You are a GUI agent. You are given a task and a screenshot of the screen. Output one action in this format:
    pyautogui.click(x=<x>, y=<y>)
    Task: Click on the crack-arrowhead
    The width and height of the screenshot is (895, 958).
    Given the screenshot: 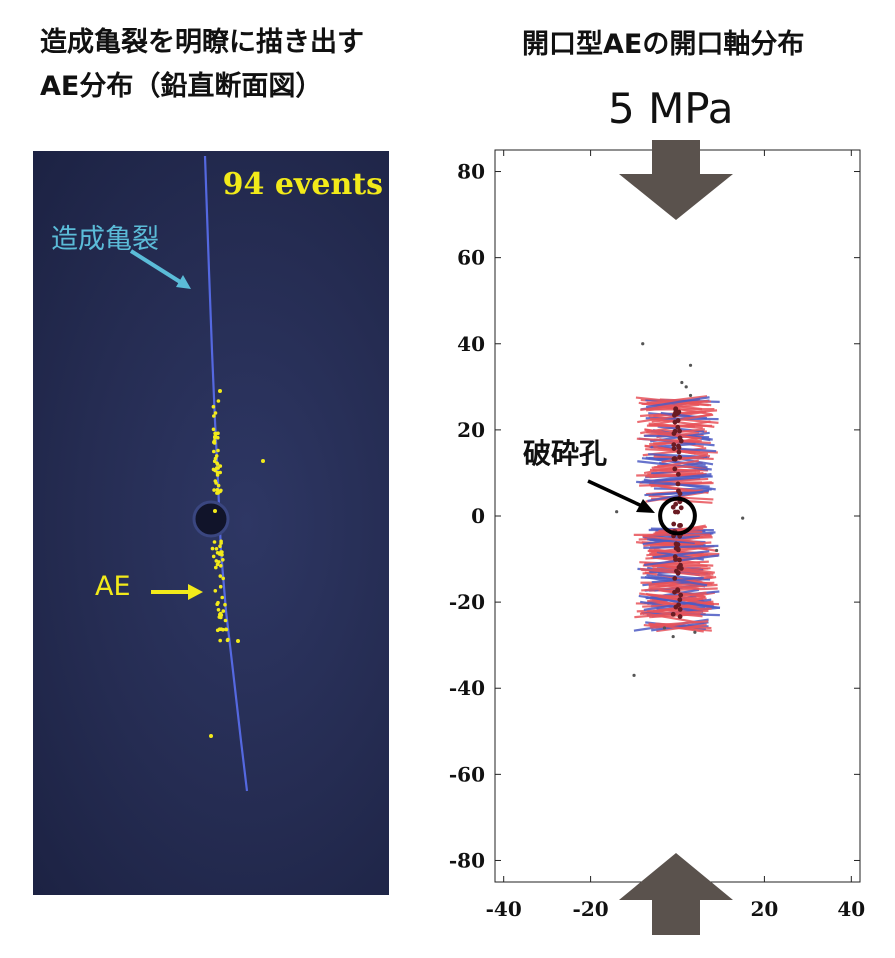 What is the action you would take?
    pyautogui.click(x=183, y=282)
    